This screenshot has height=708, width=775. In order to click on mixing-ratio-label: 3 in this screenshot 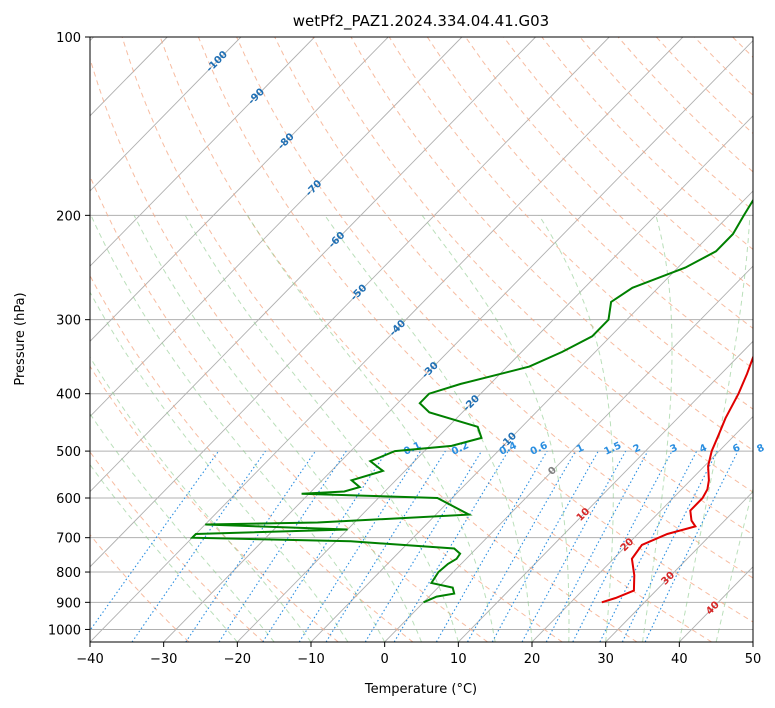, I will do `click(673, 448)`.